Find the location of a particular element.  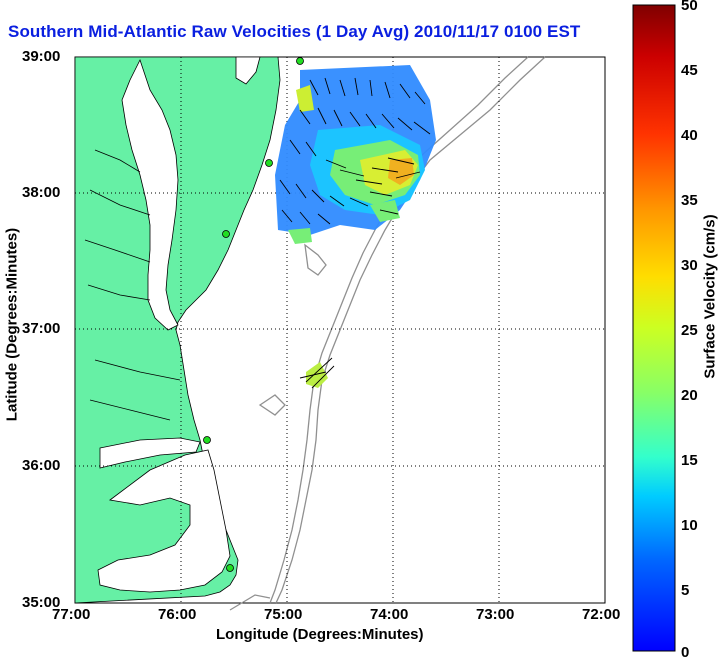

rivers is located at coordinates (132, 285).